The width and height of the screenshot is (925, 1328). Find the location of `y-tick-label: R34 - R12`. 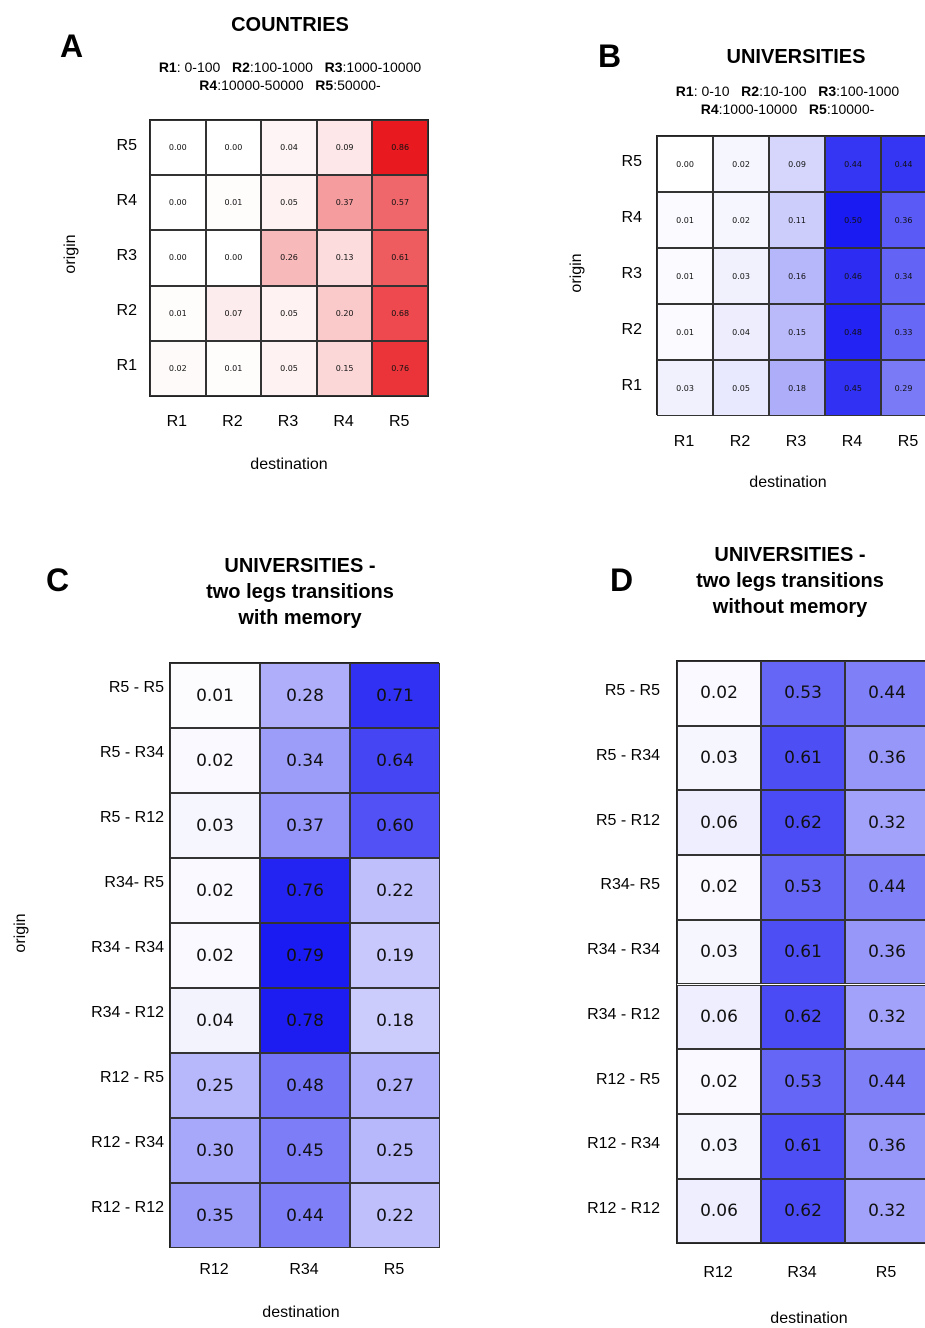

y-tick-label: R34 - R12 is located at coordinates (127, 1012).